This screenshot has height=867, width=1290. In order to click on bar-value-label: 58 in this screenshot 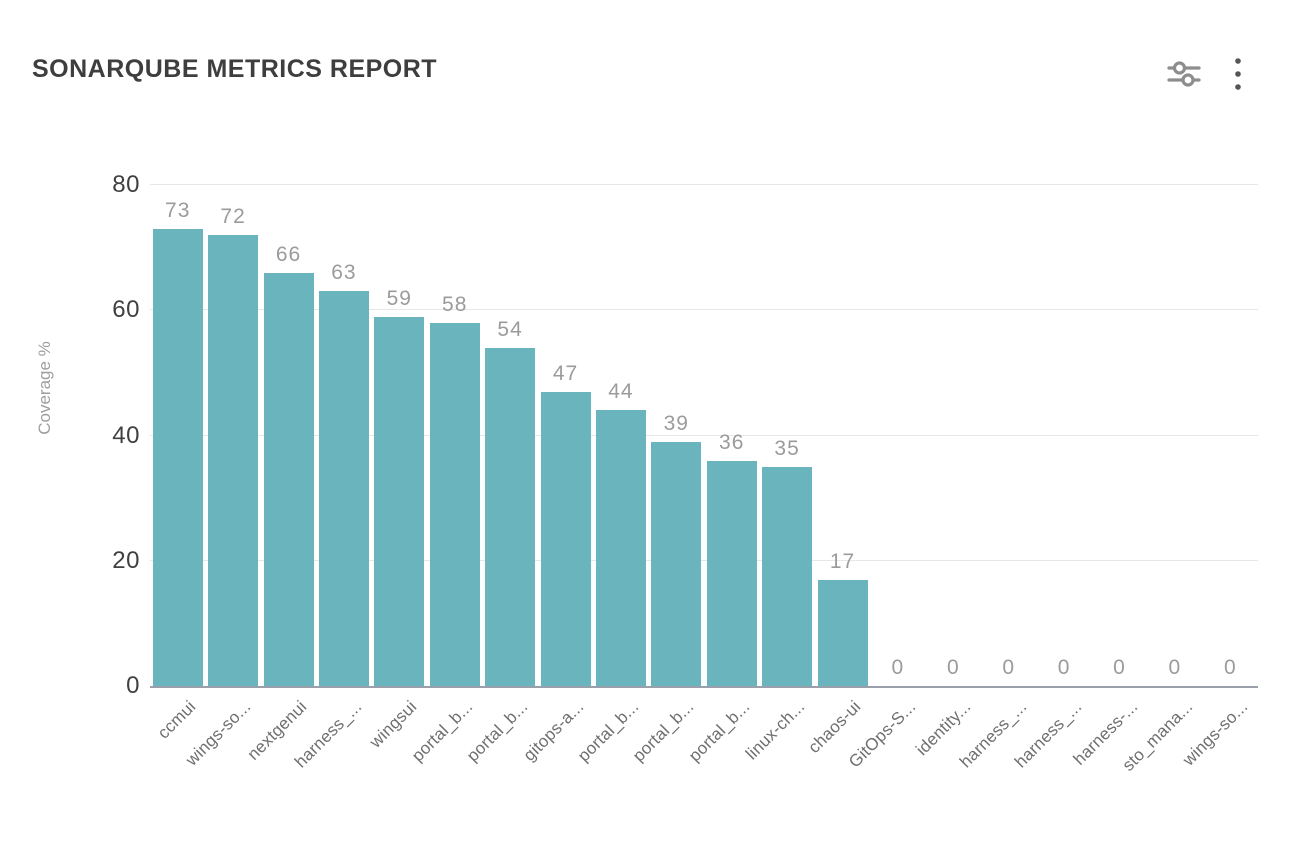, I will do `click(455, 304)`.